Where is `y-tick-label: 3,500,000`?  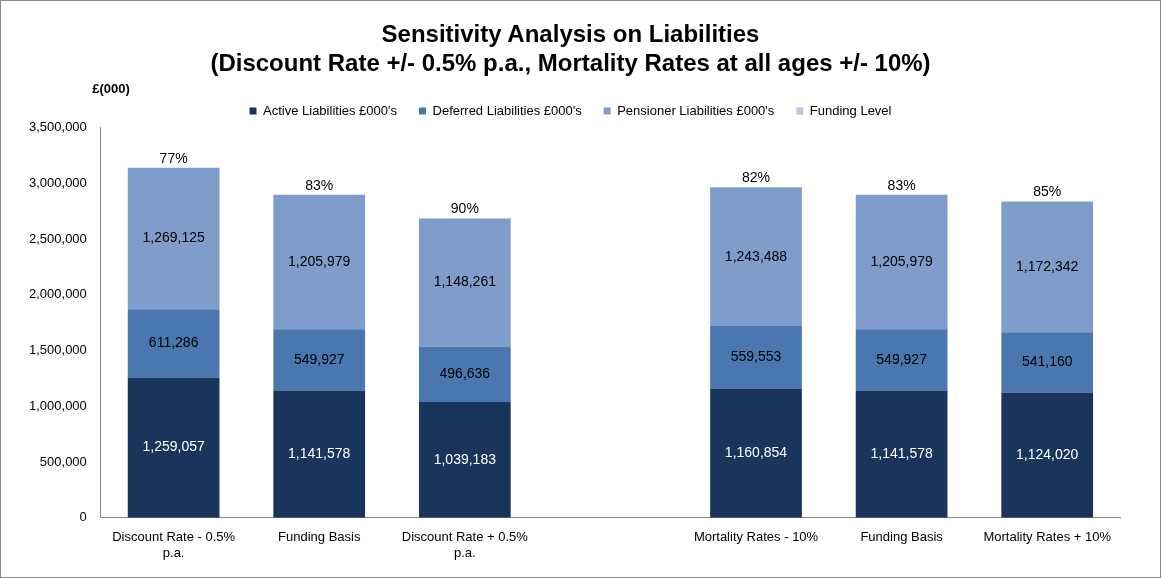 y-tick-label: 3,500,000 is located at coordinates (57, 127).